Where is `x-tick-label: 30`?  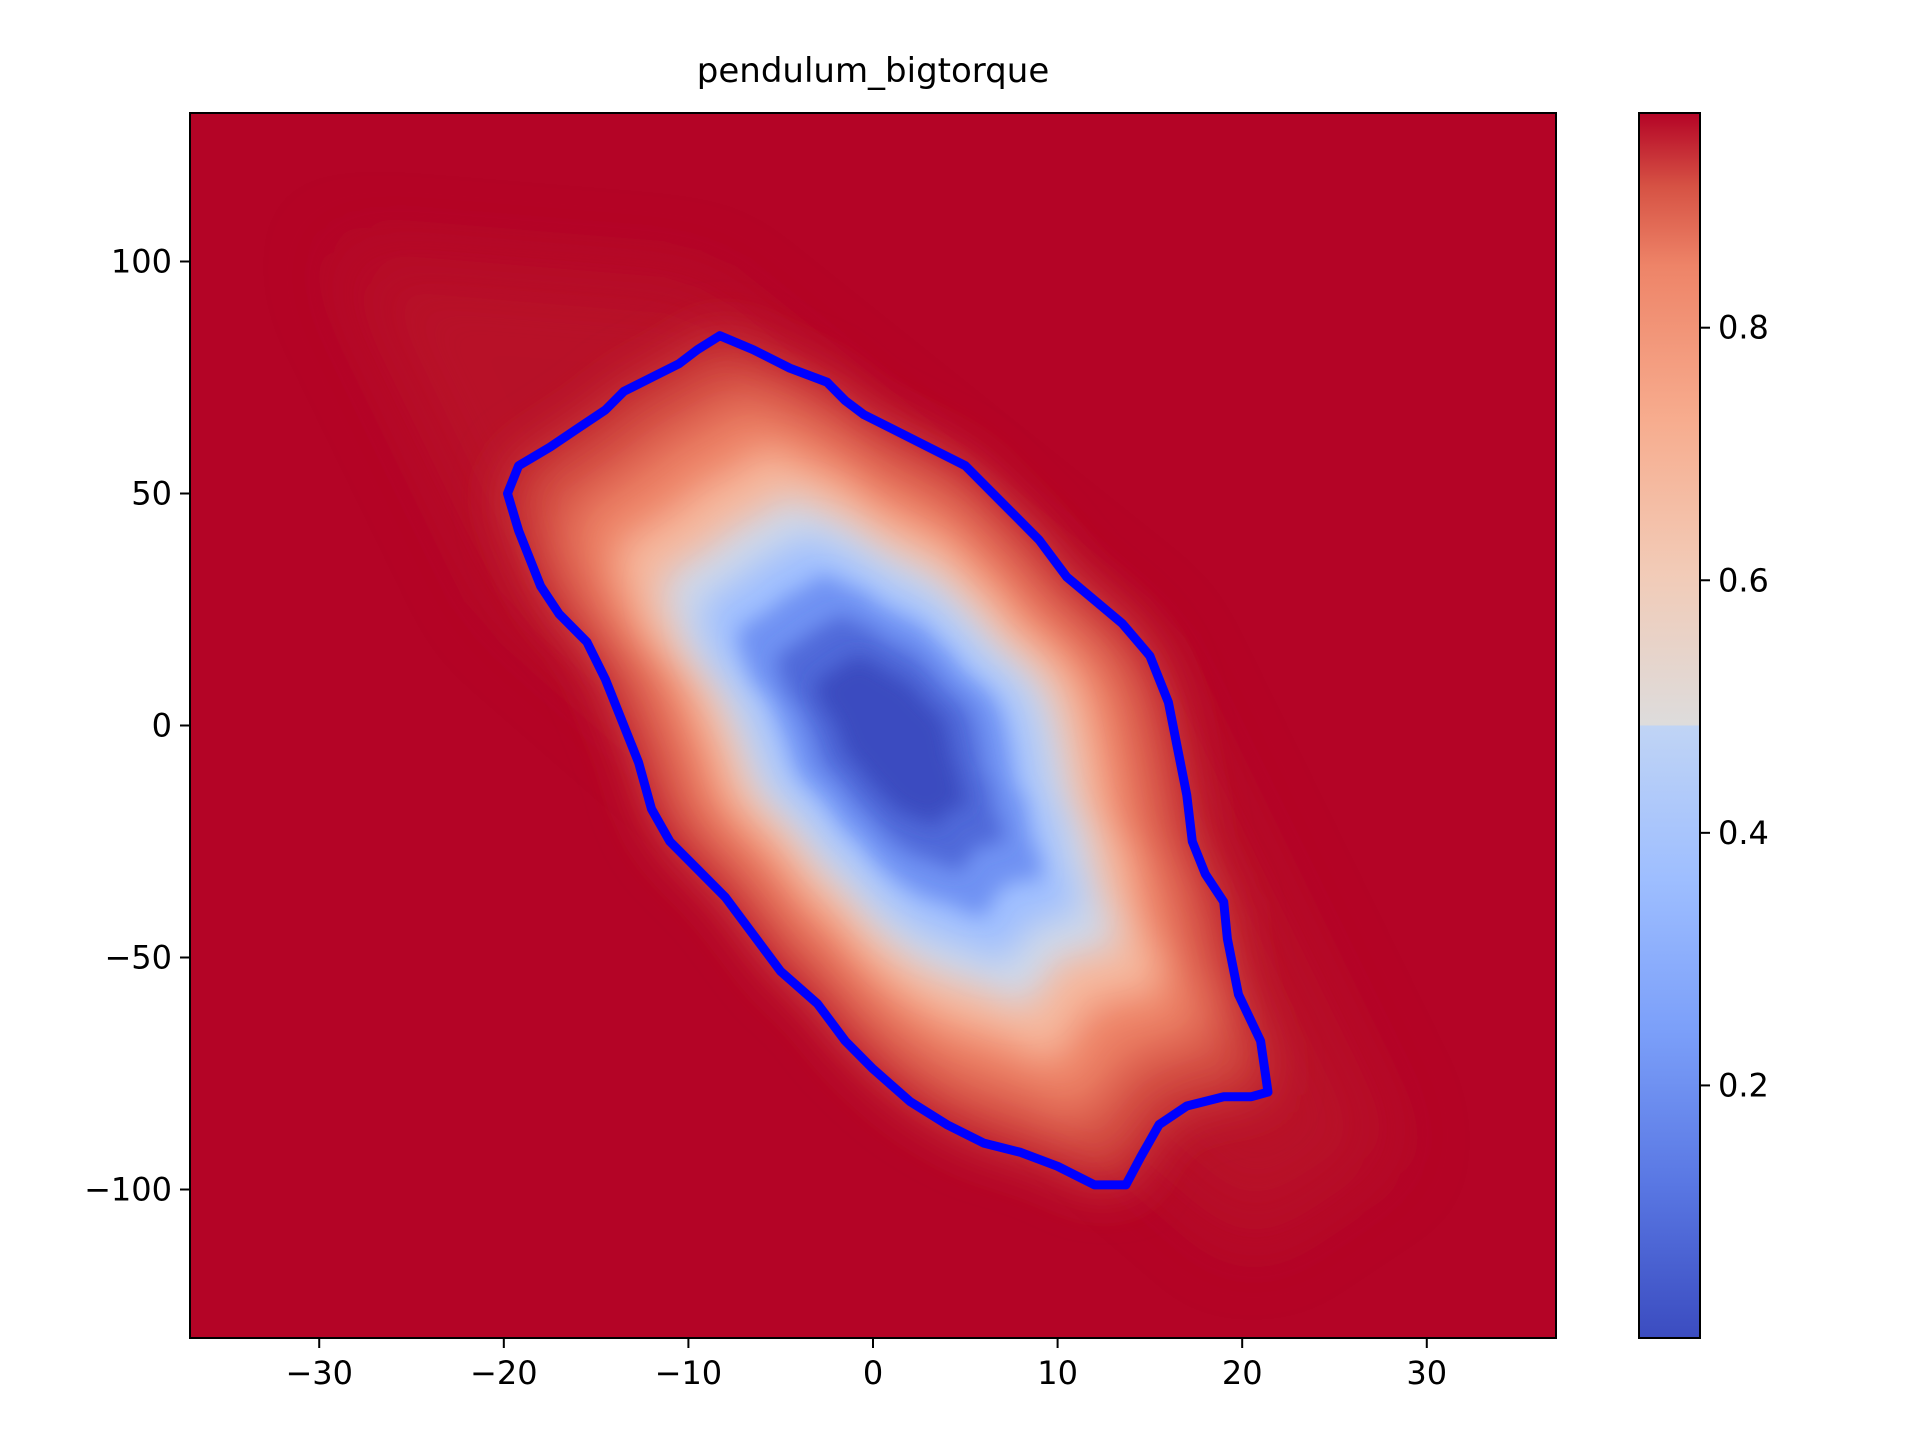
x-tick-label: 30 is located at coordinates (1426, 1373).